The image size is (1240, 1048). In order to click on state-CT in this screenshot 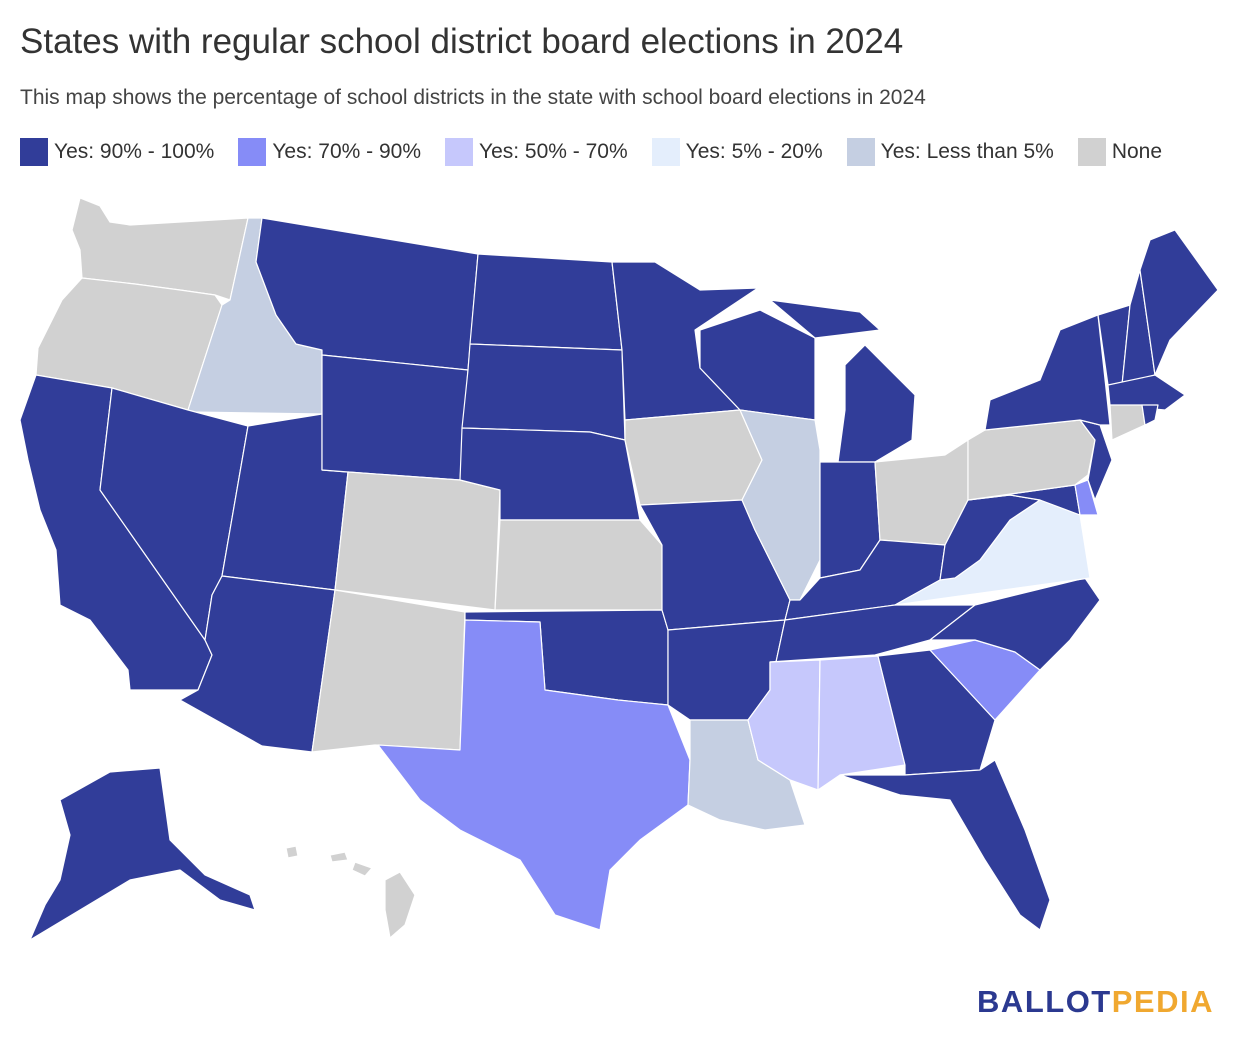, I will do `click(1127, 422)`.